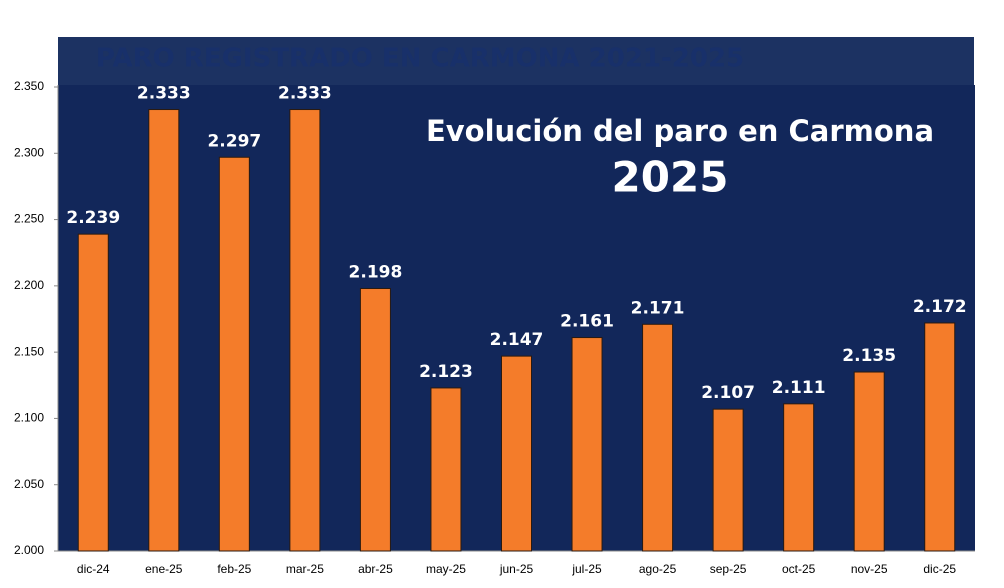 The image size is (1004, 588). What do you see at coordinates (680, 131) in the screenshot?
I see `annotation: Evolución del paro en Carmona` at bounding box center [680, 131].